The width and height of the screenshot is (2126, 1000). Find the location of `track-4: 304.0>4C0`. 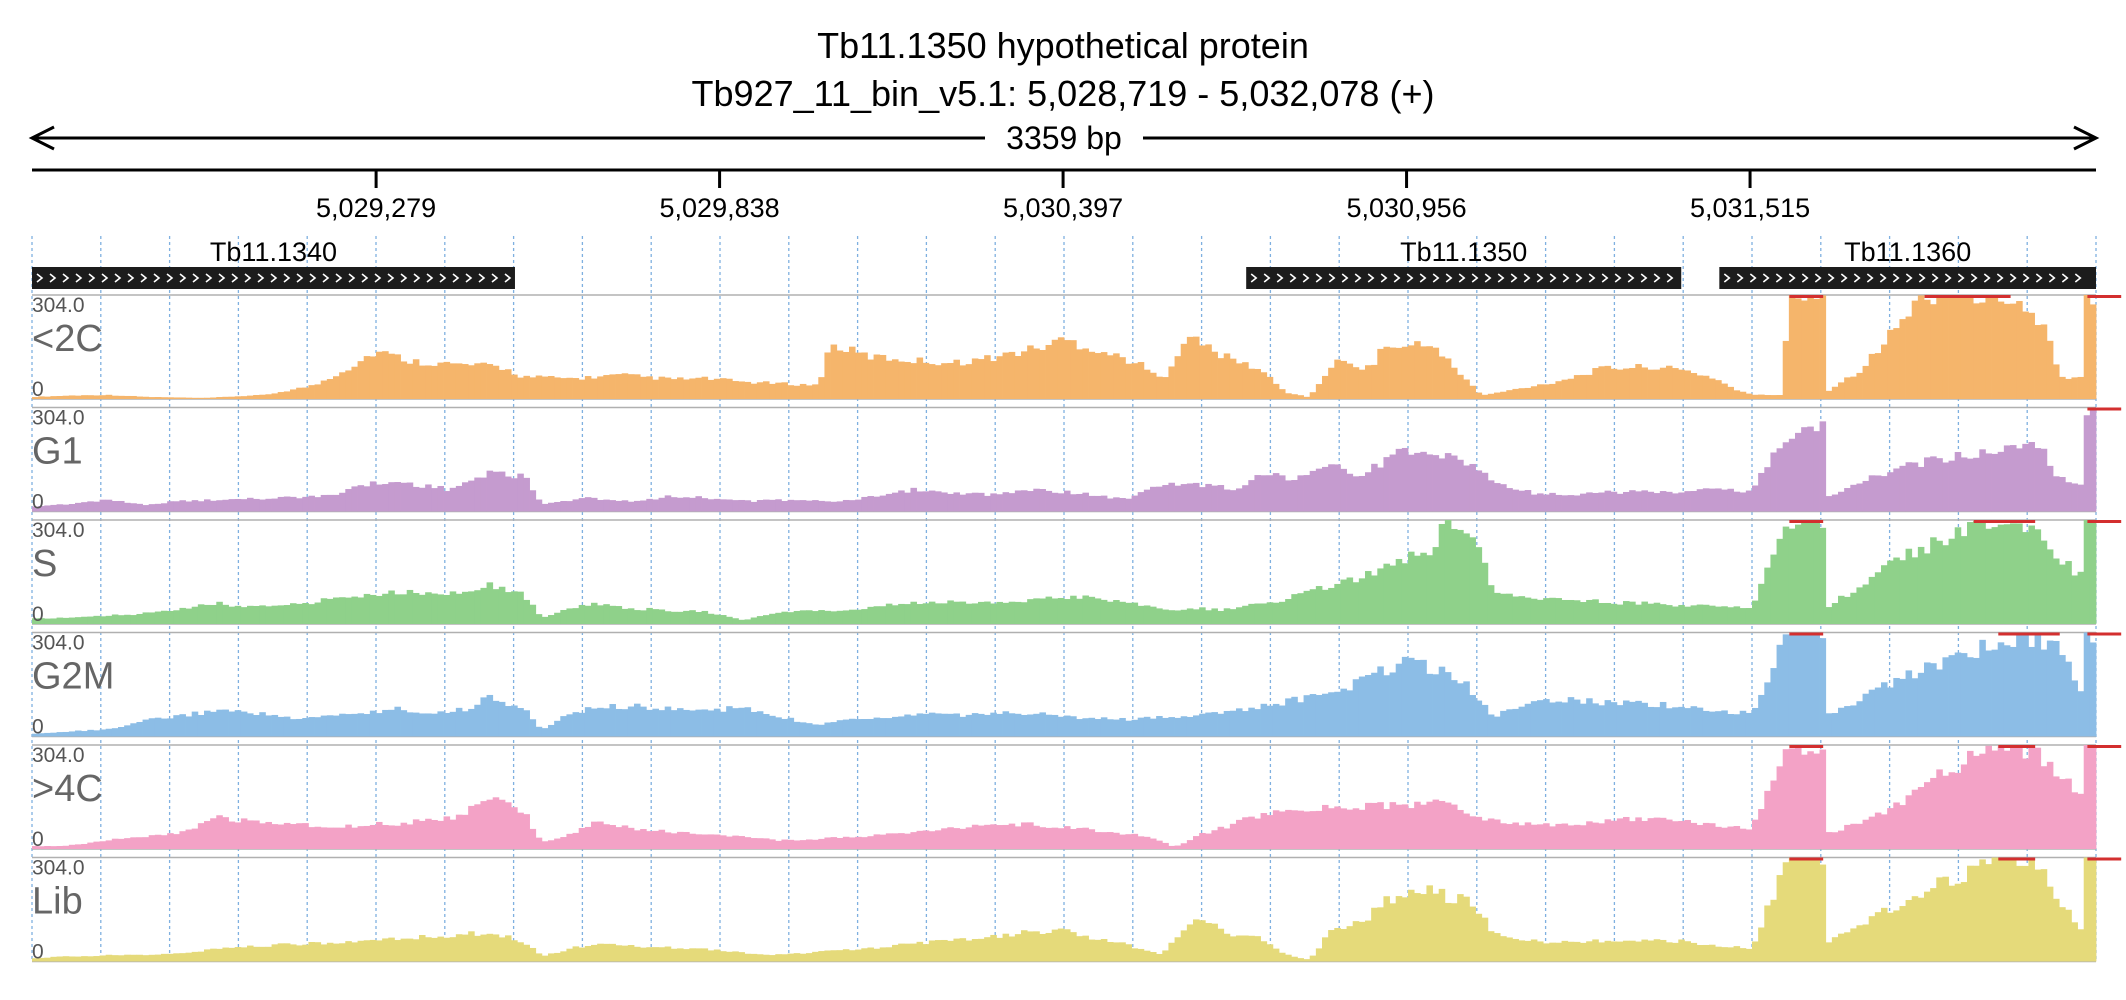

track-4: 304.0>4C0 is located at coordinates (1077, 797).